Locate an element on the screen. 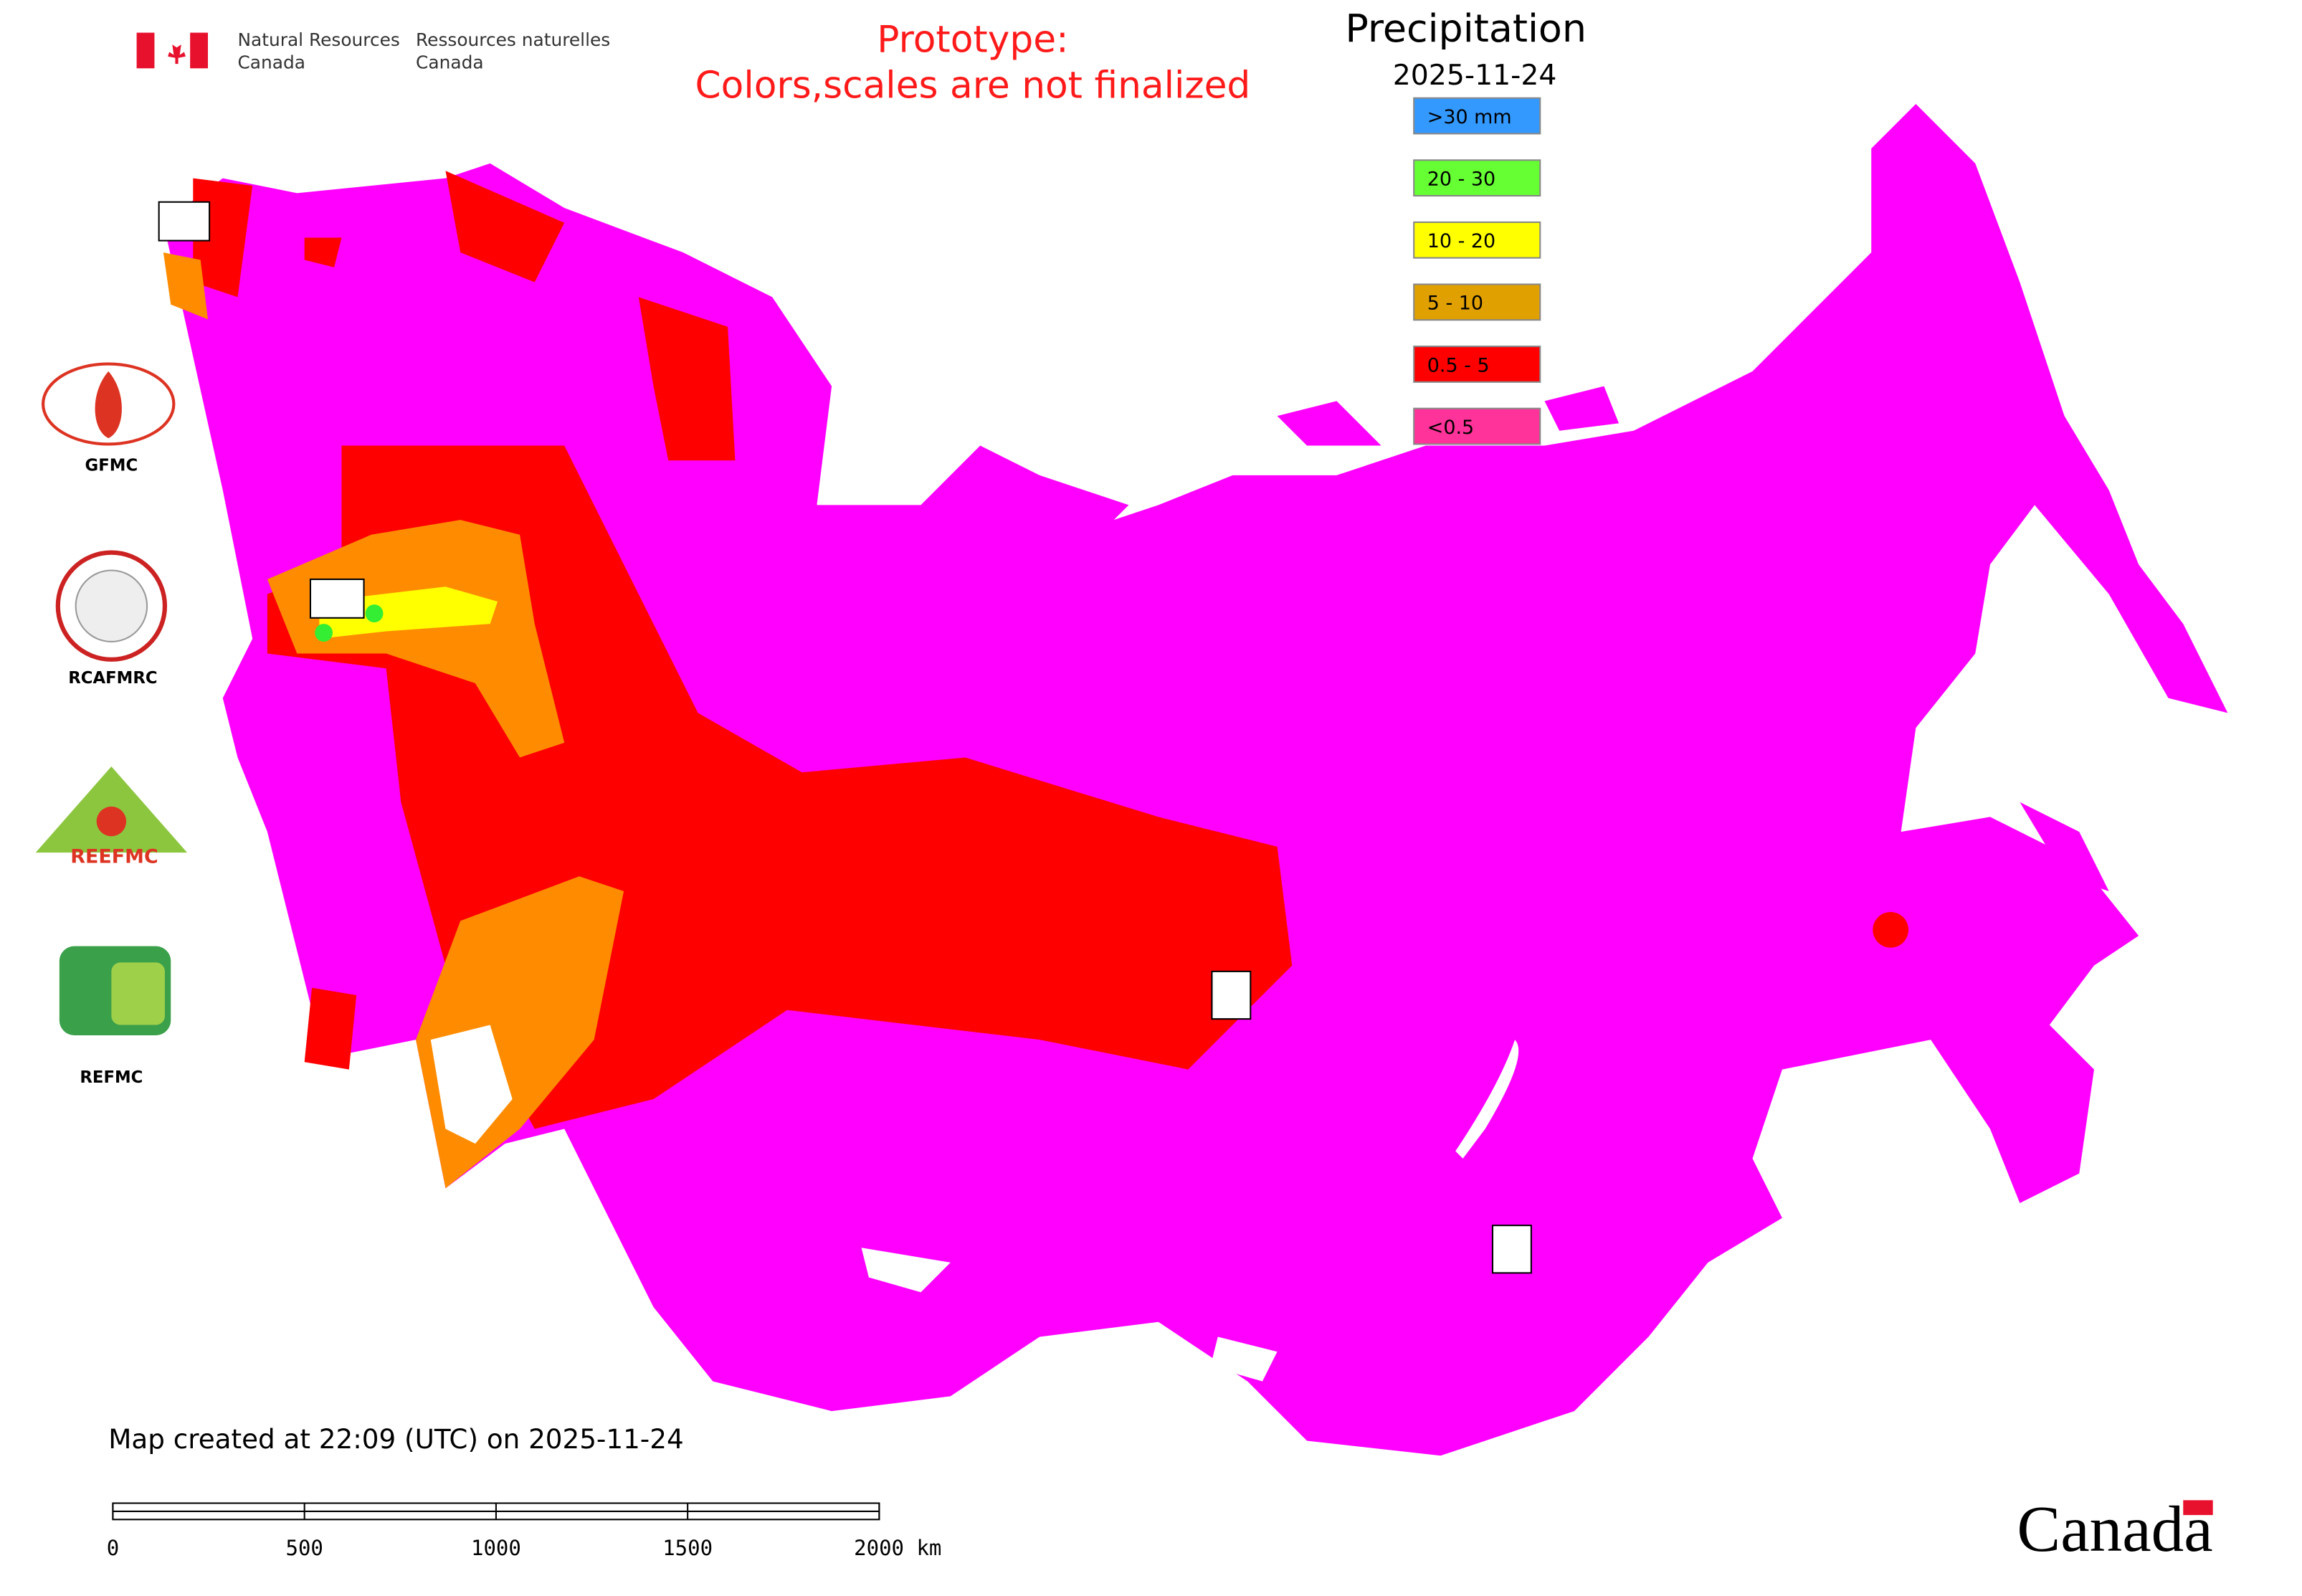 Image resolution: width=2302 pixels, height=1596 pixels. zone-orange is located at coordinates (393, 720).